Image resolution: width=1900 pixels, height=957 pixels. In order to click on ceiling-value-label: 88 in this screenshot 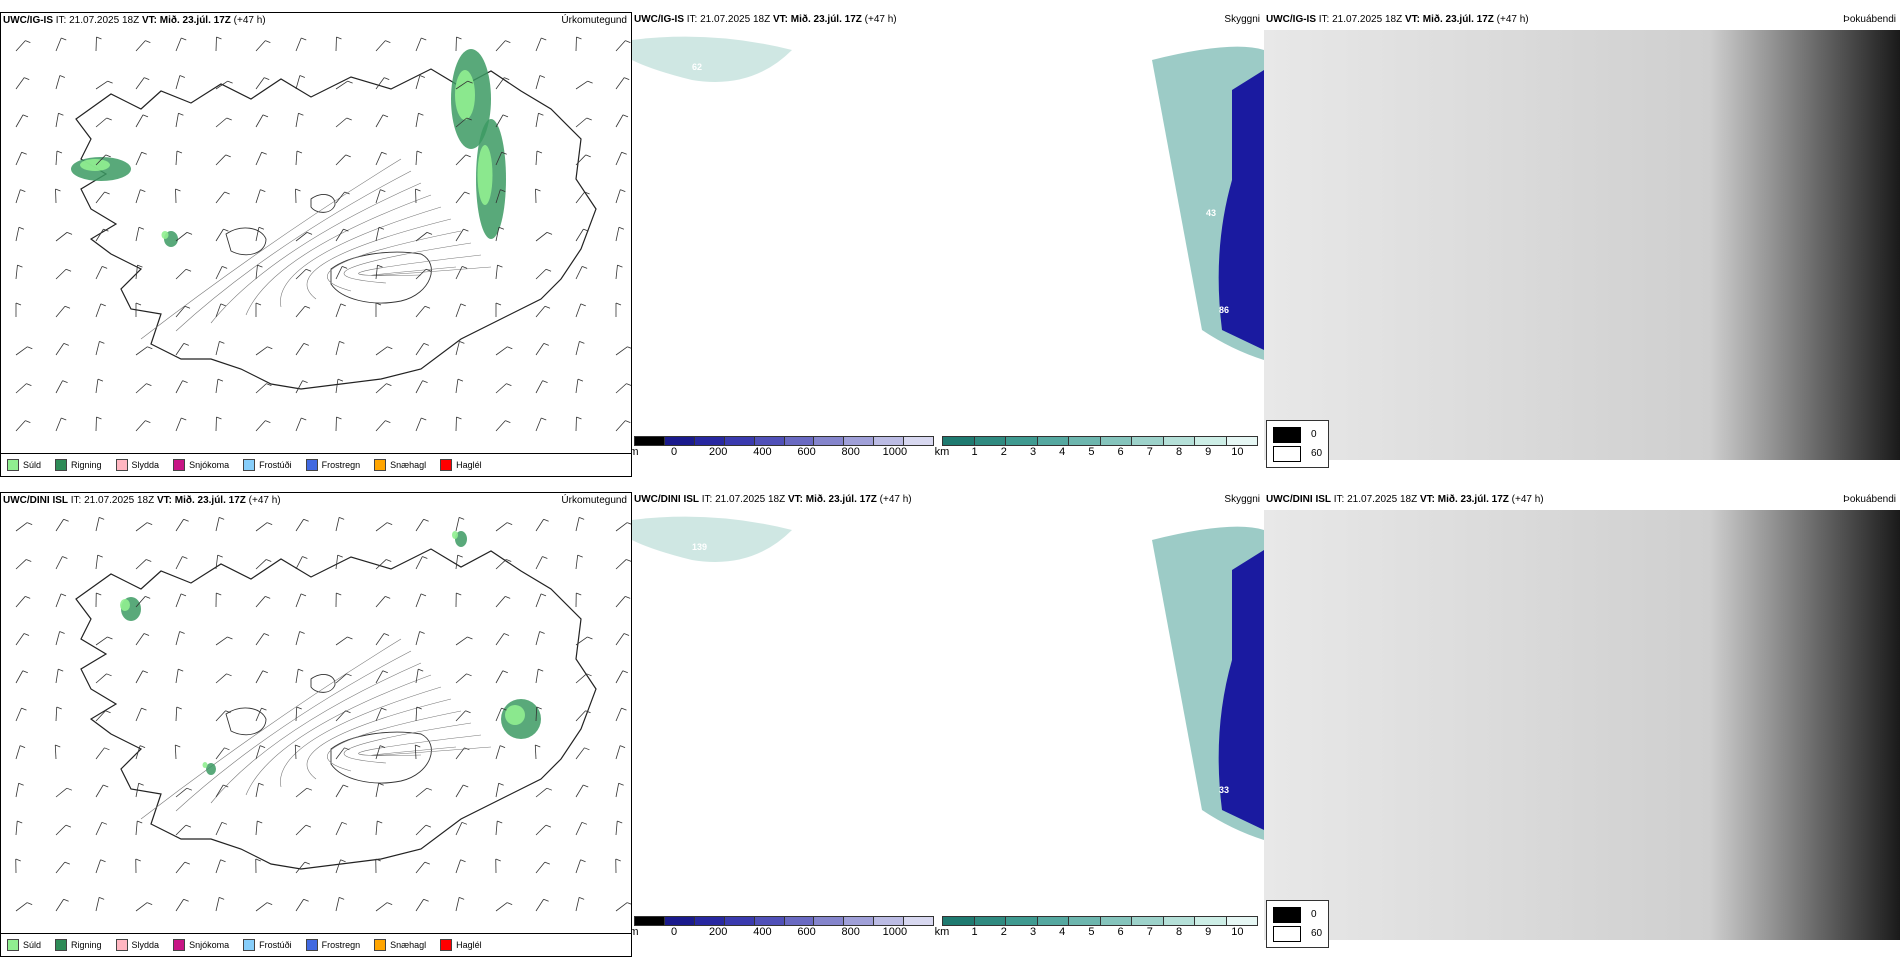, I will do `click(1169, 235)`.